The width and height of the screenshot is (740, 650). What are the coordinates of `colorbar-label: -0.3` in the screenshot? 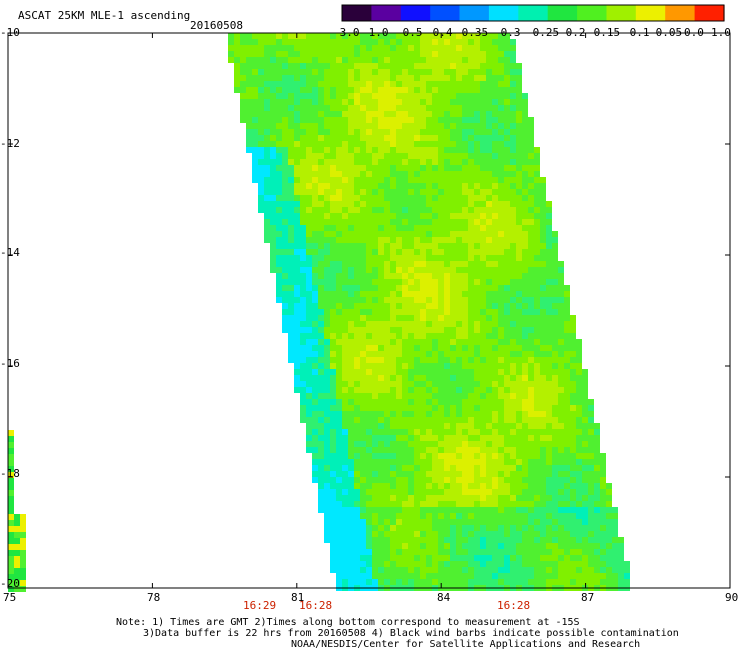 It's located at (507, 32).